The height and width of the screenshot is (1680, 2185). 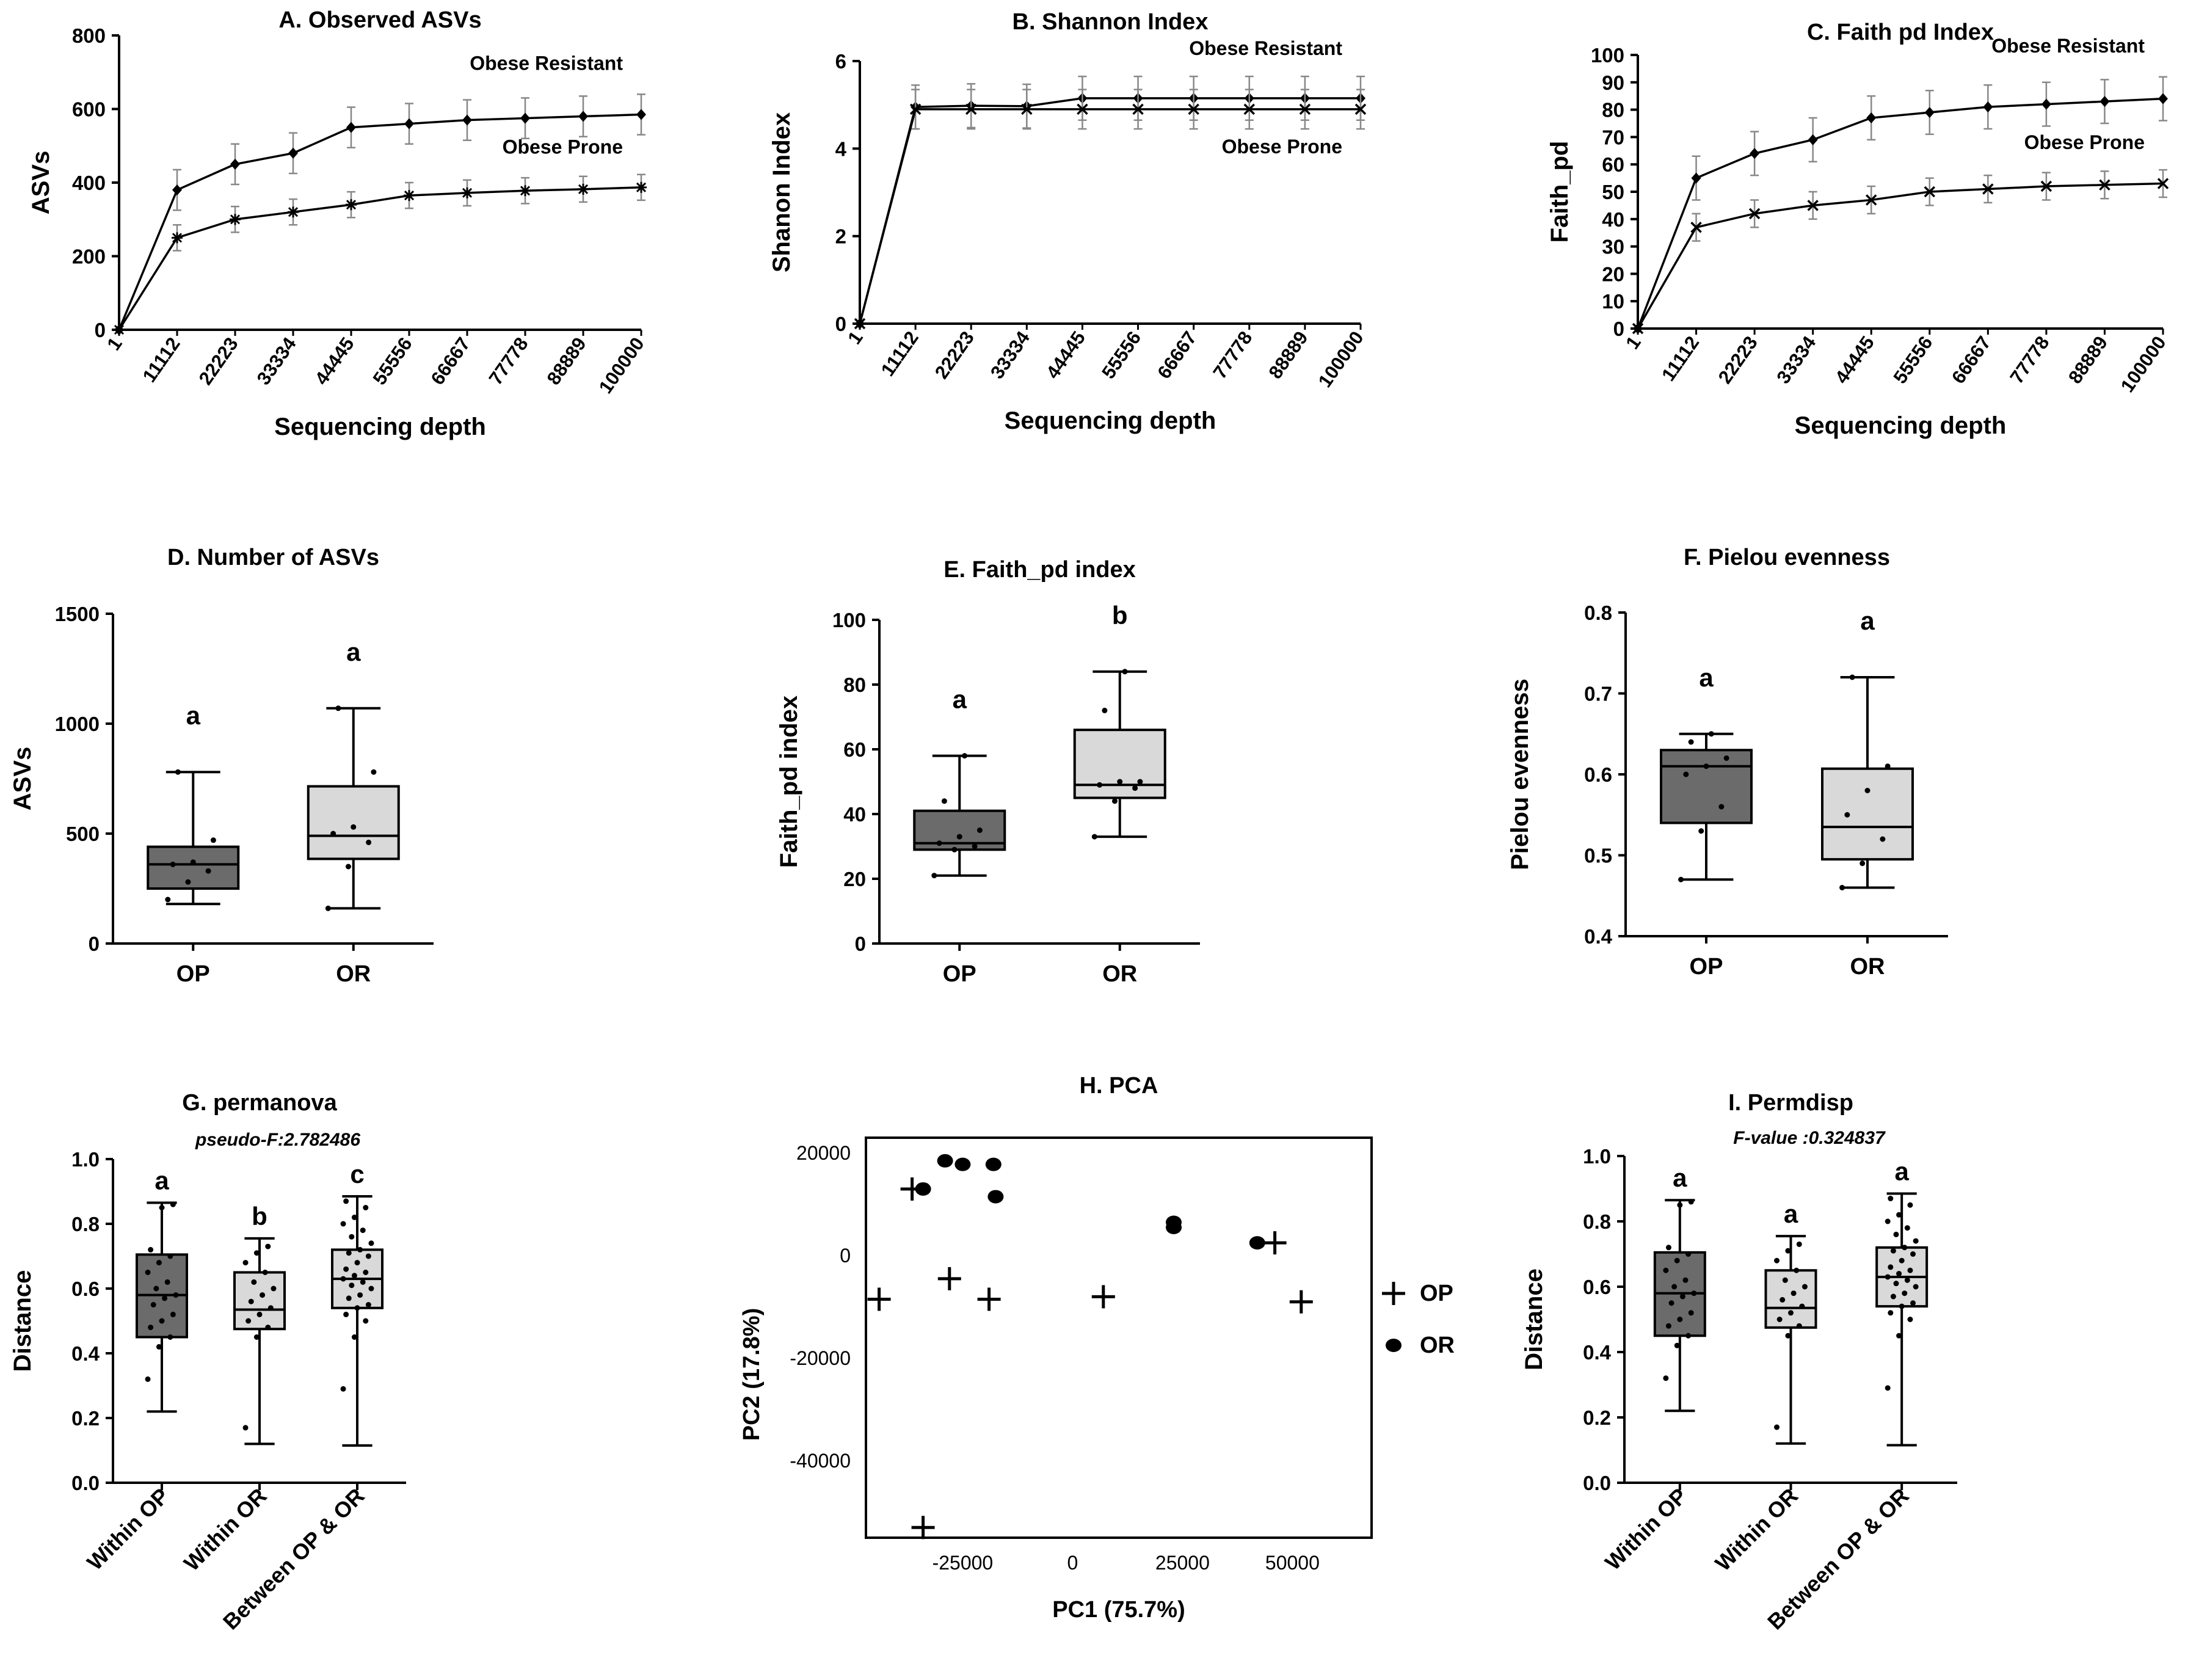 What do you see at coordinates (1559, 192) in the screenshot?
I see `chart-c-y-axis-label: Faith_pd` at bounding box center [1559, 192].